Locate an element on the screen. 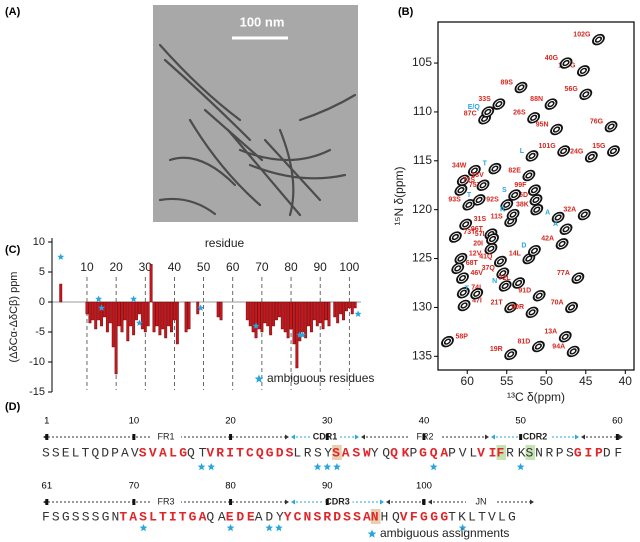  x-tick-label: 90 is located at coordinates (321, 267).